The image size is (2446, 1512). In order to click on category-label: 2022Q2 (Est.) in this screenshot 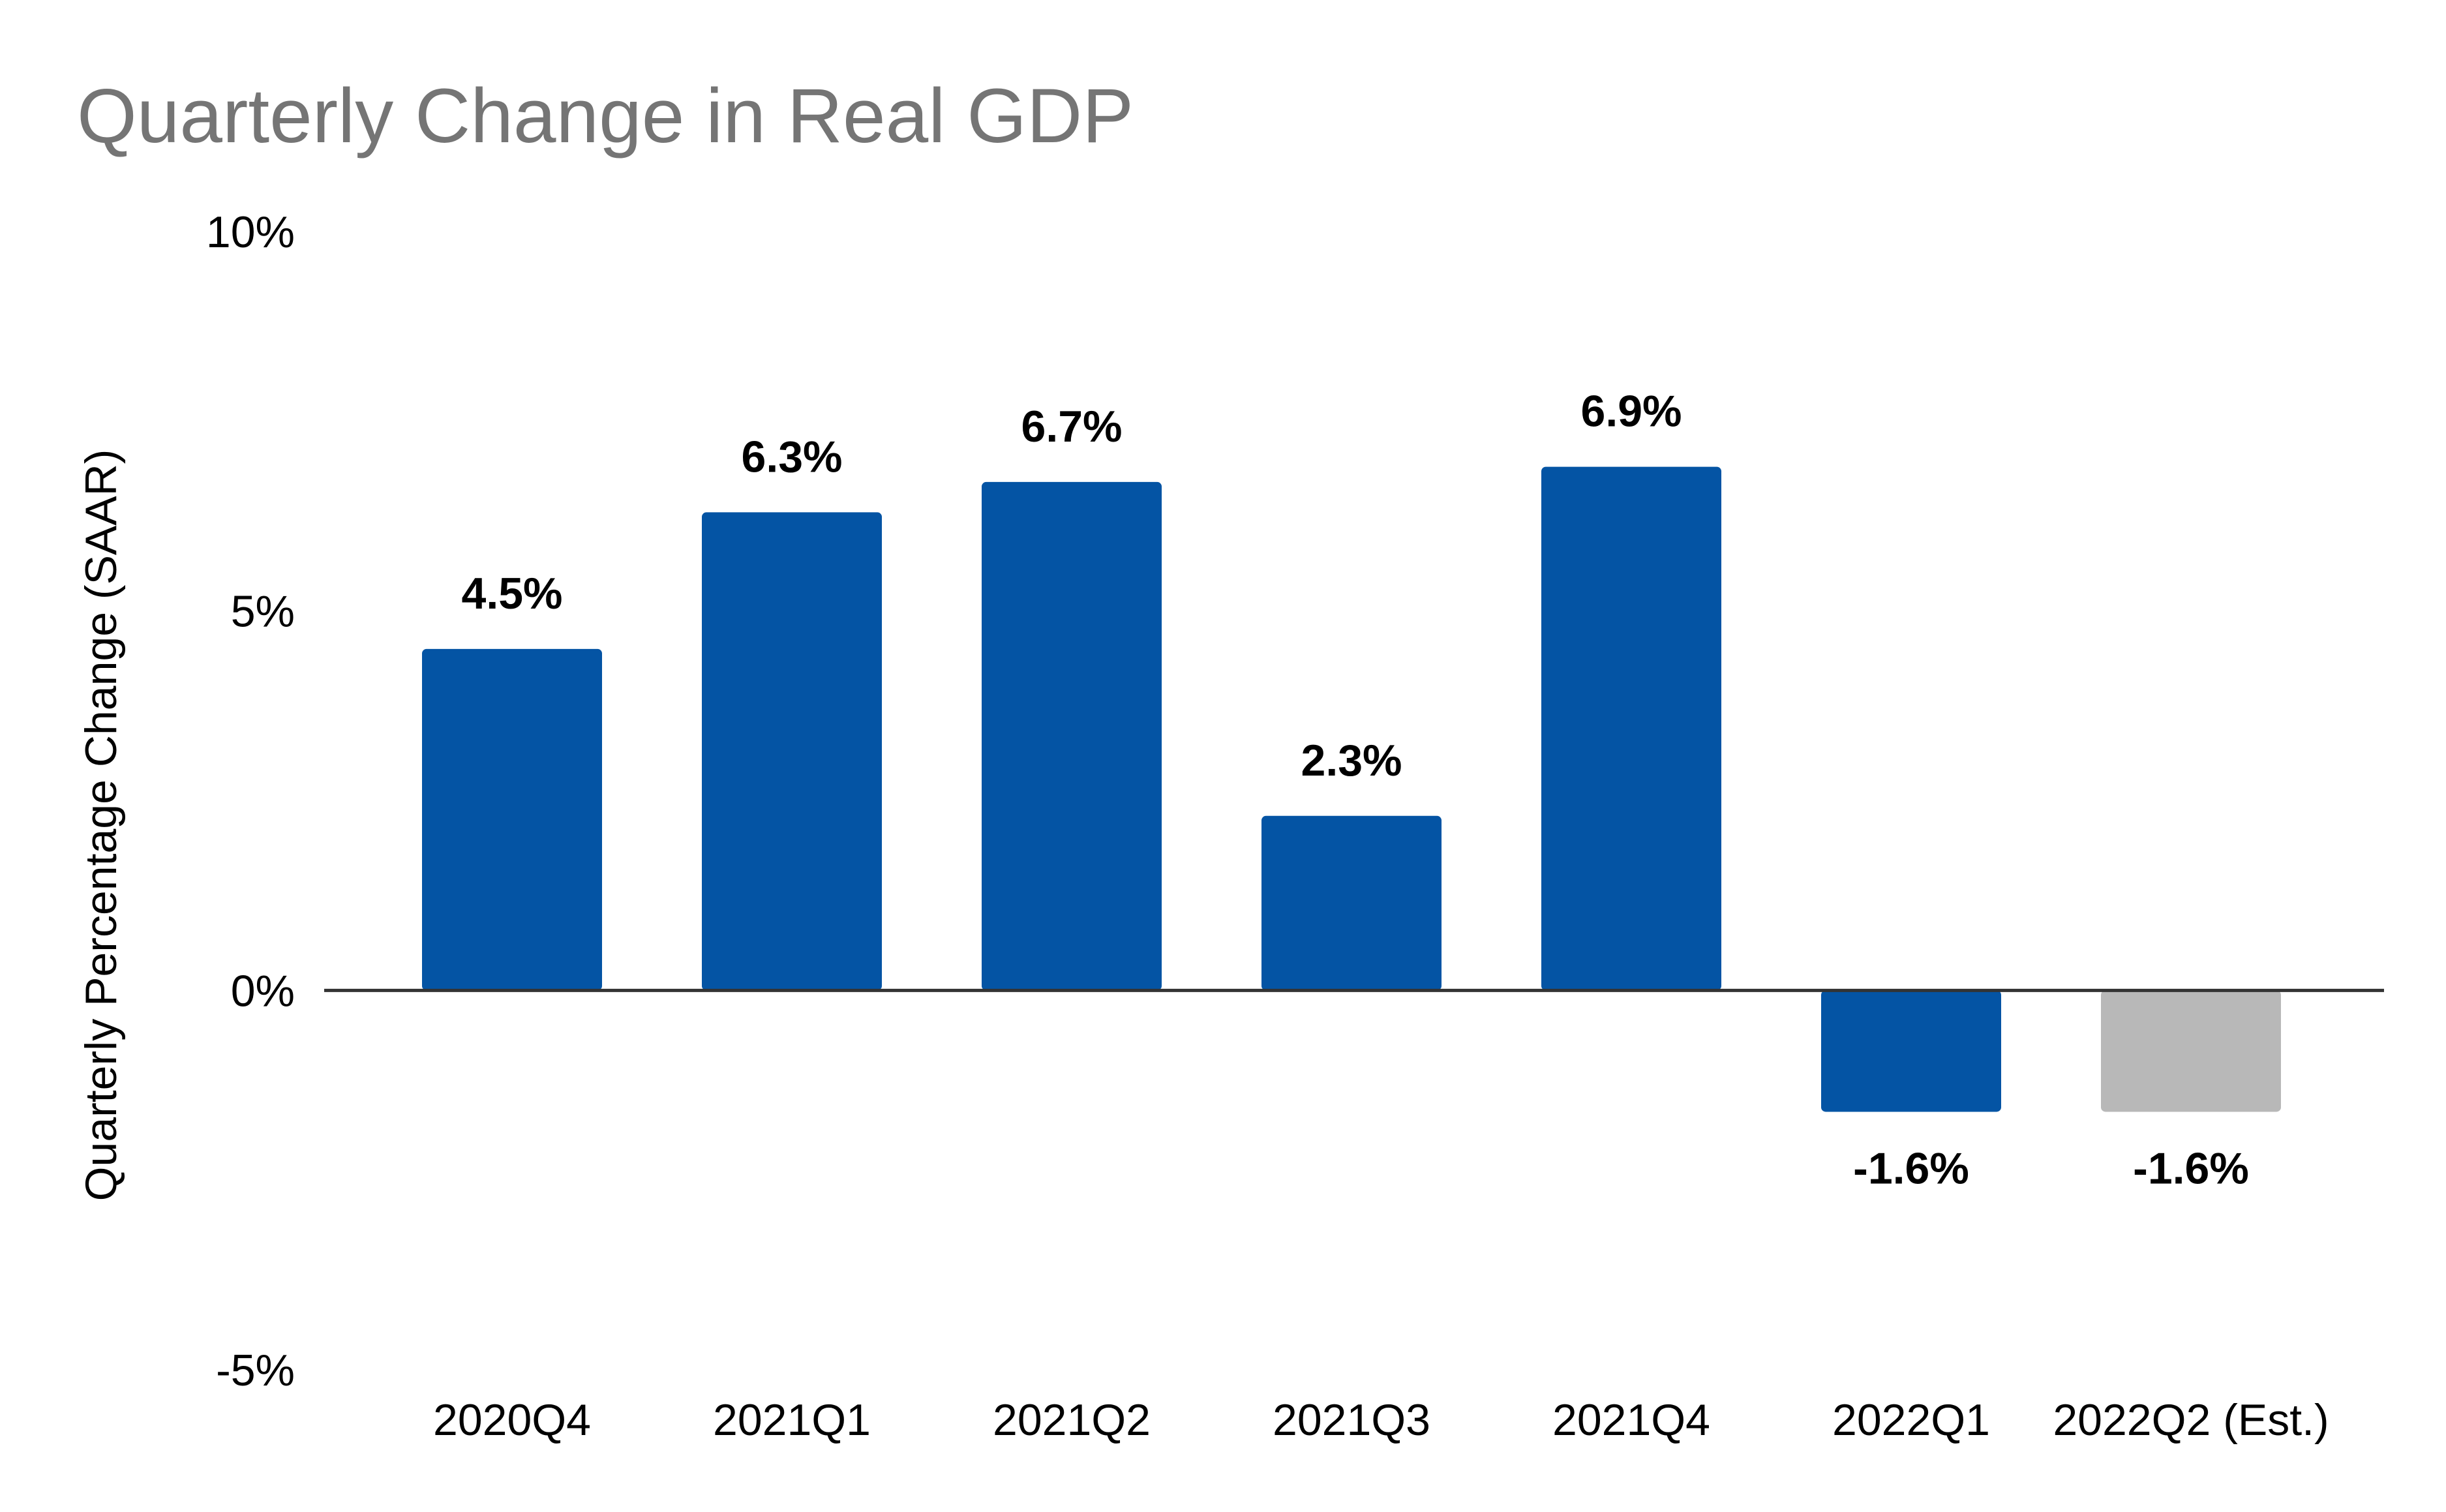, I will do `click(2191, 1420)`.